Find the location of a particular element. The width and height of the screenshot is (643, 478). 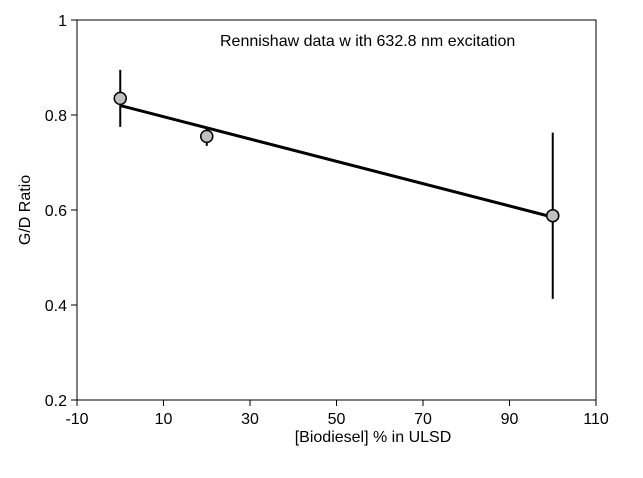

x-tick-label-3: 50 is located at coordinates (337, 419).